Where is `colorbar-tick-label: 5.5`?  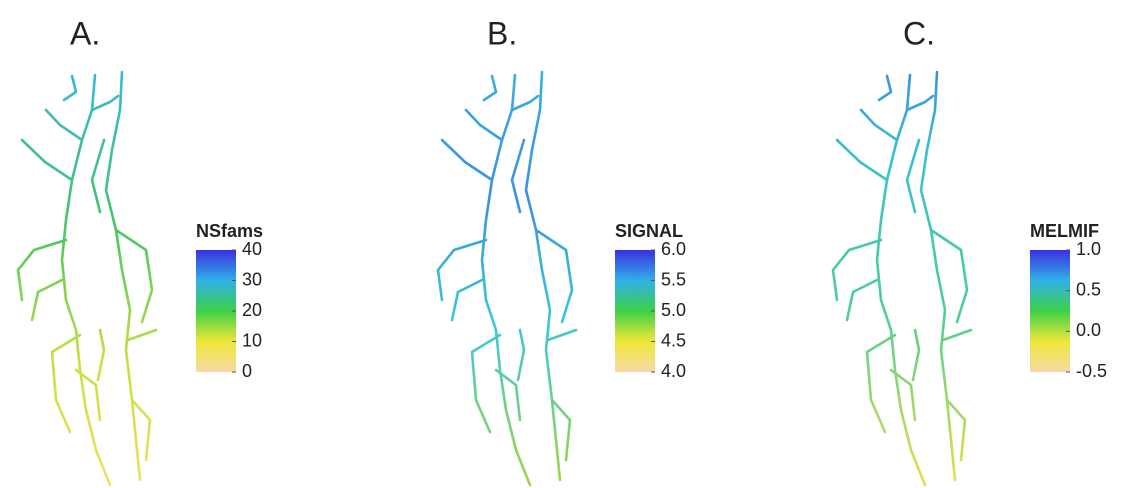
colorbar-tick-label: 5.5 is located at coordinates (673, 279).